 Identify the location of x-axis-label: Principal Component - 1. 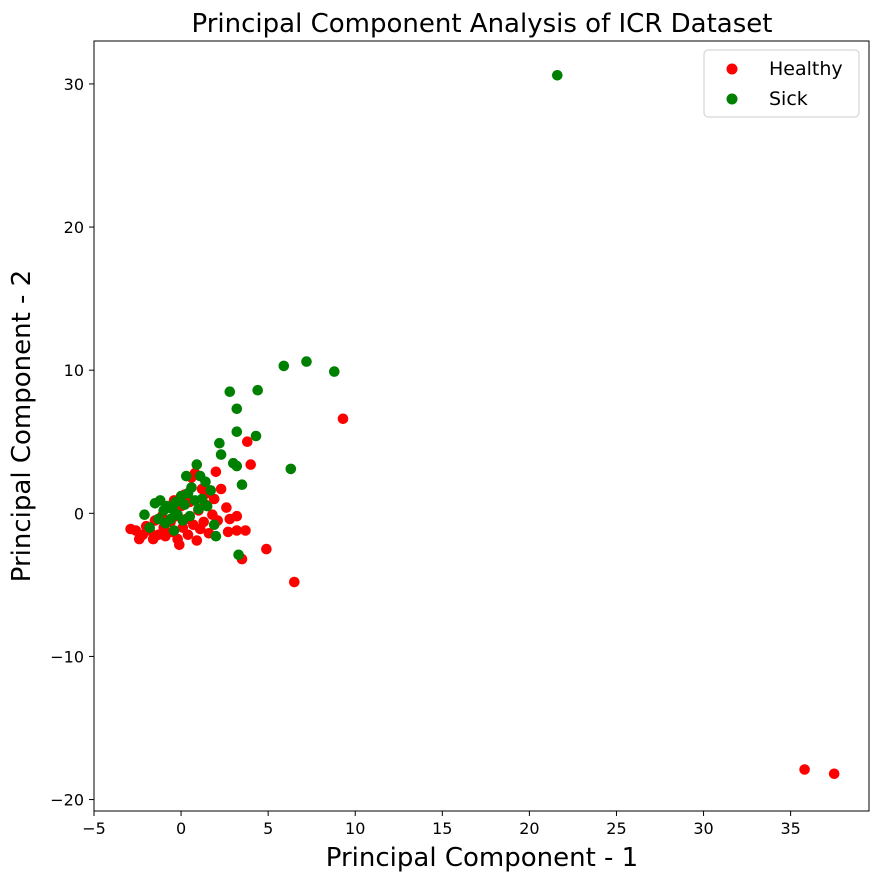
(482, 858).